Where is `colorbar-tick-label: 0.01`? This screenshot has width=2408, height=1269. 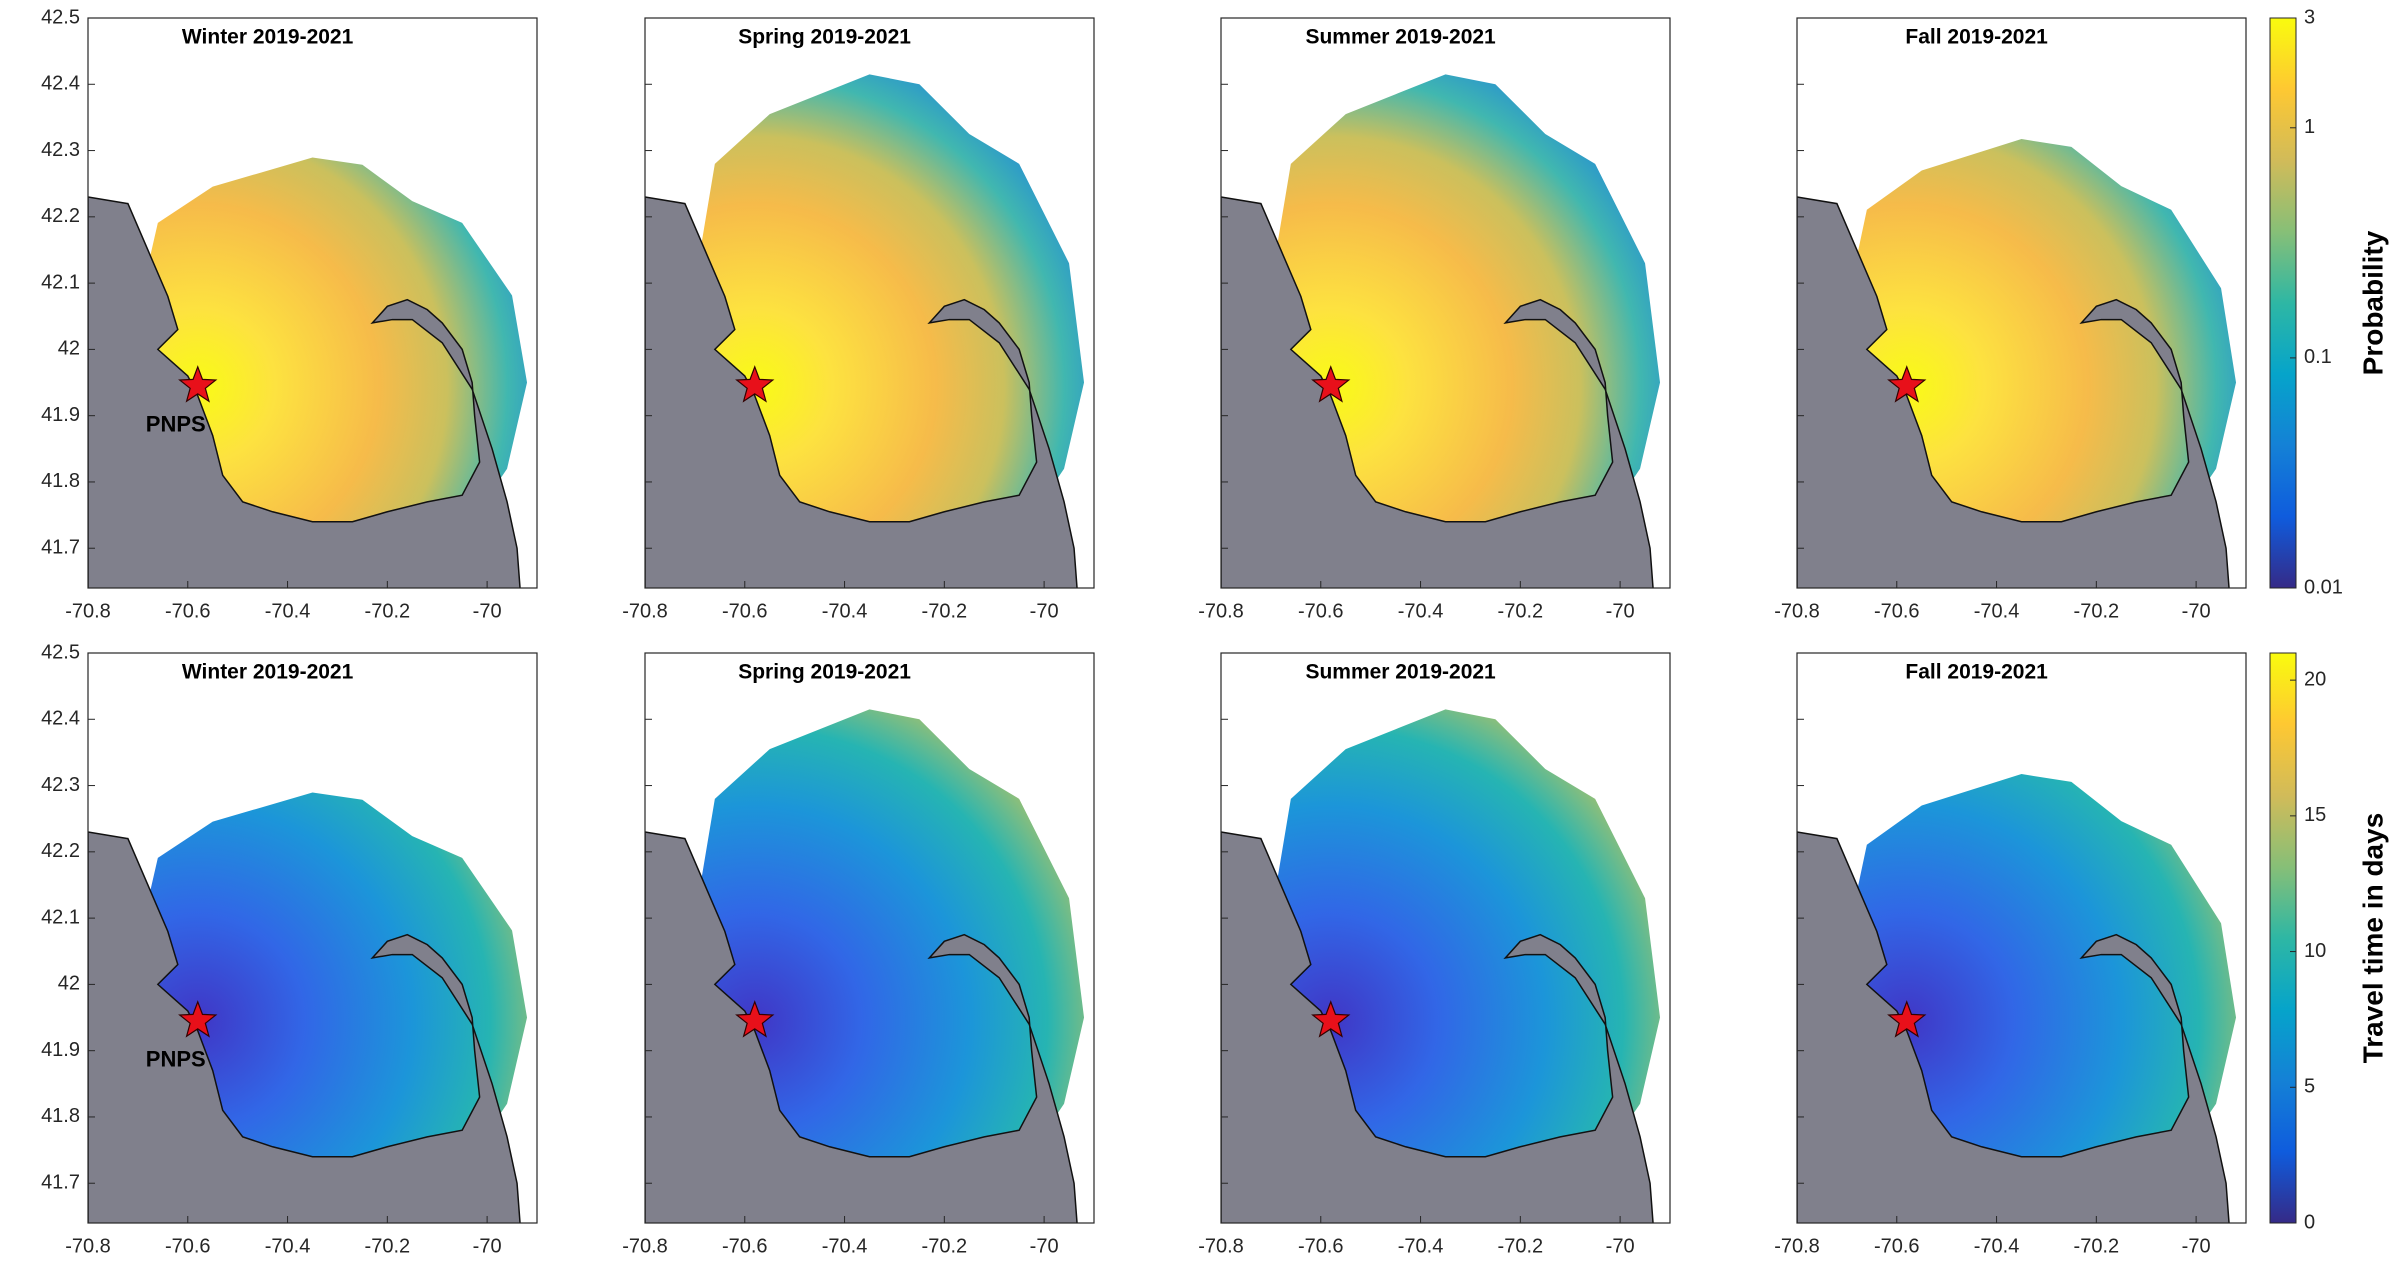 colorbar-tick-label: 0.01 is located at coordinates (2323, 587).